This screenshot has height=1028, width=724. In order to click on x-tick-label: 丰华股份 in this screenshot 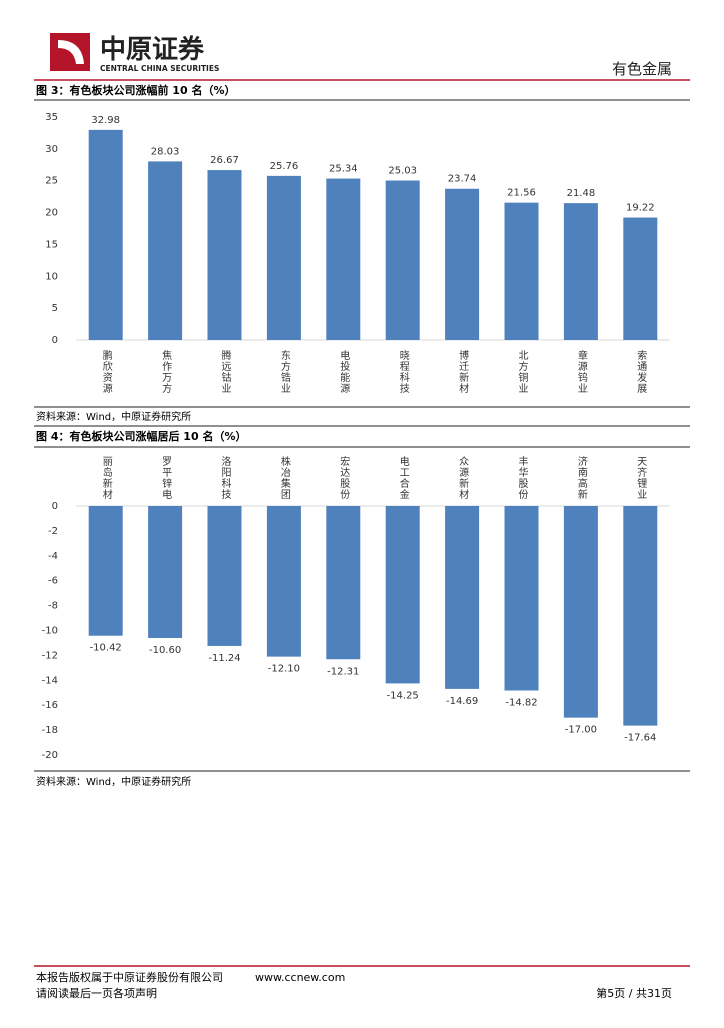, I will do `click(522, 477)`.